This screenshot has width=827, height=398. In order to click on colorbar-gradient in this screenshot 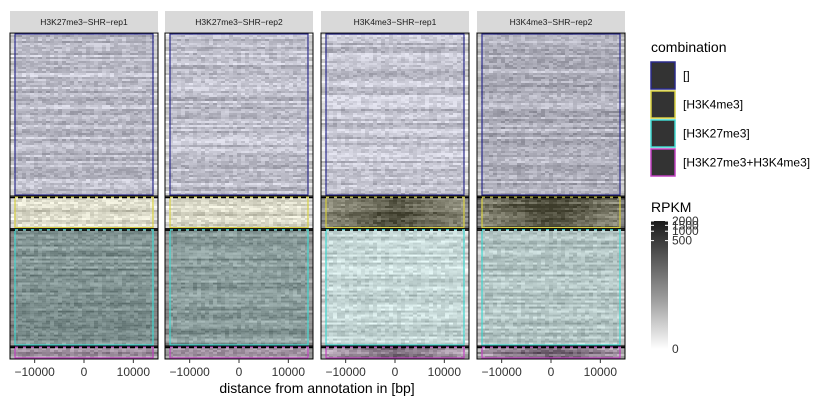, I will do `click(659, 285)`.